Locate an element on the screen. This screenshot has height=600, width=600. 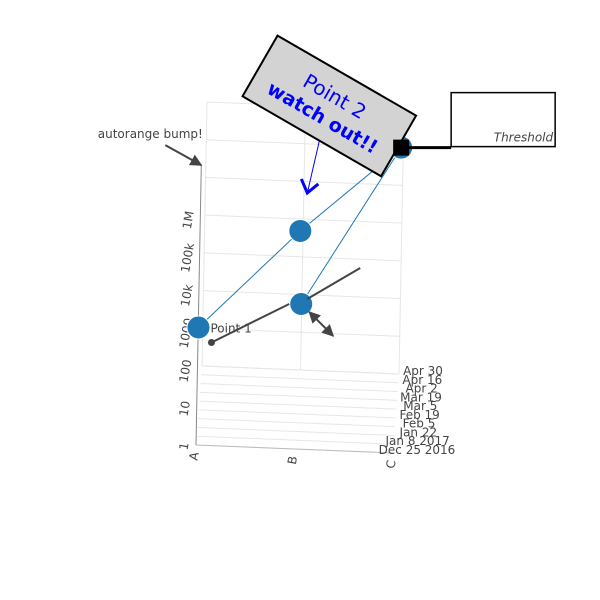
z-axis-line is located at coordinates (198, 305).